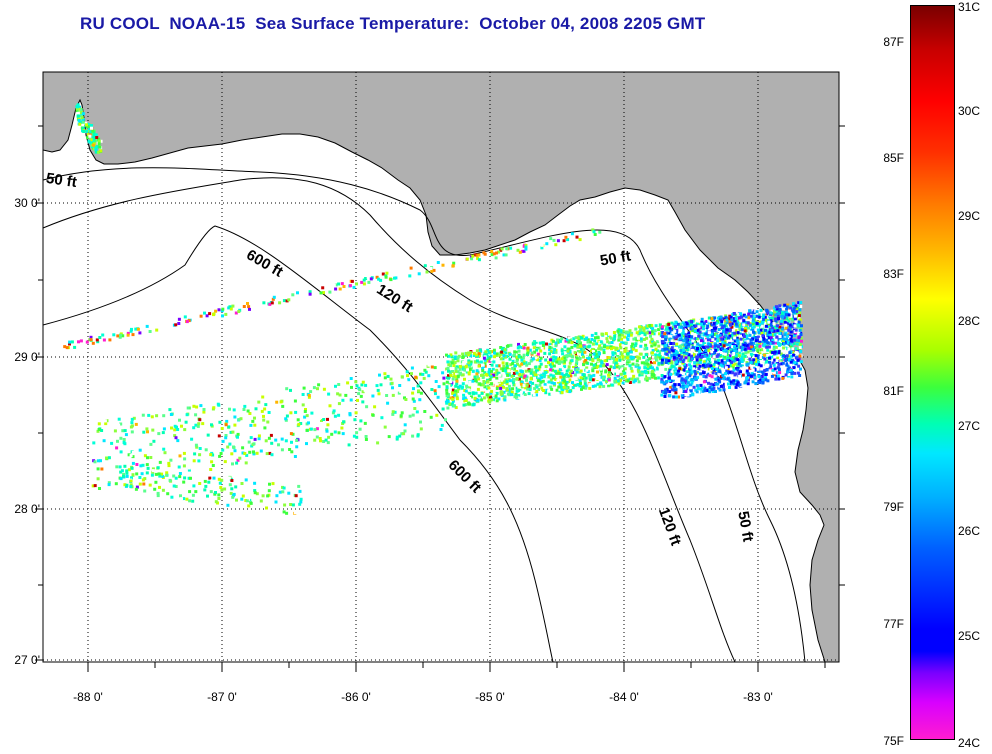 The image size is (992, 754). Describe the element at coordinates (893, 741) in the screenshot. I see `colorbar-f-label: 75F` at that location.